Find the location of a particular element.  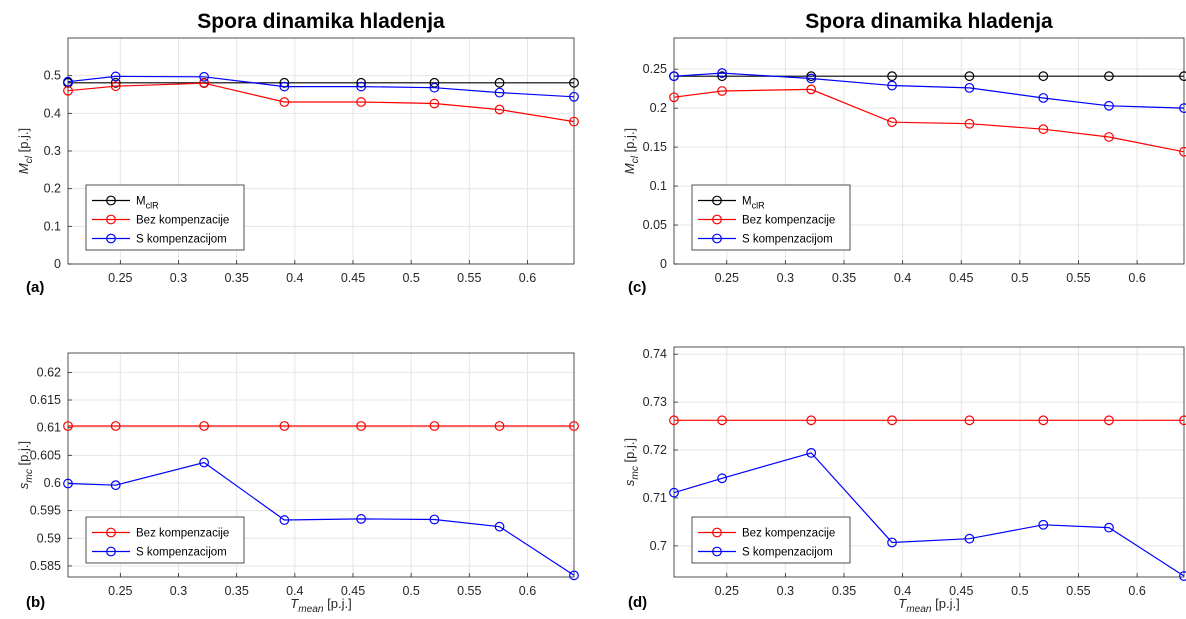

y-tick-label: 0.4 is located at coordinates (52, 113).